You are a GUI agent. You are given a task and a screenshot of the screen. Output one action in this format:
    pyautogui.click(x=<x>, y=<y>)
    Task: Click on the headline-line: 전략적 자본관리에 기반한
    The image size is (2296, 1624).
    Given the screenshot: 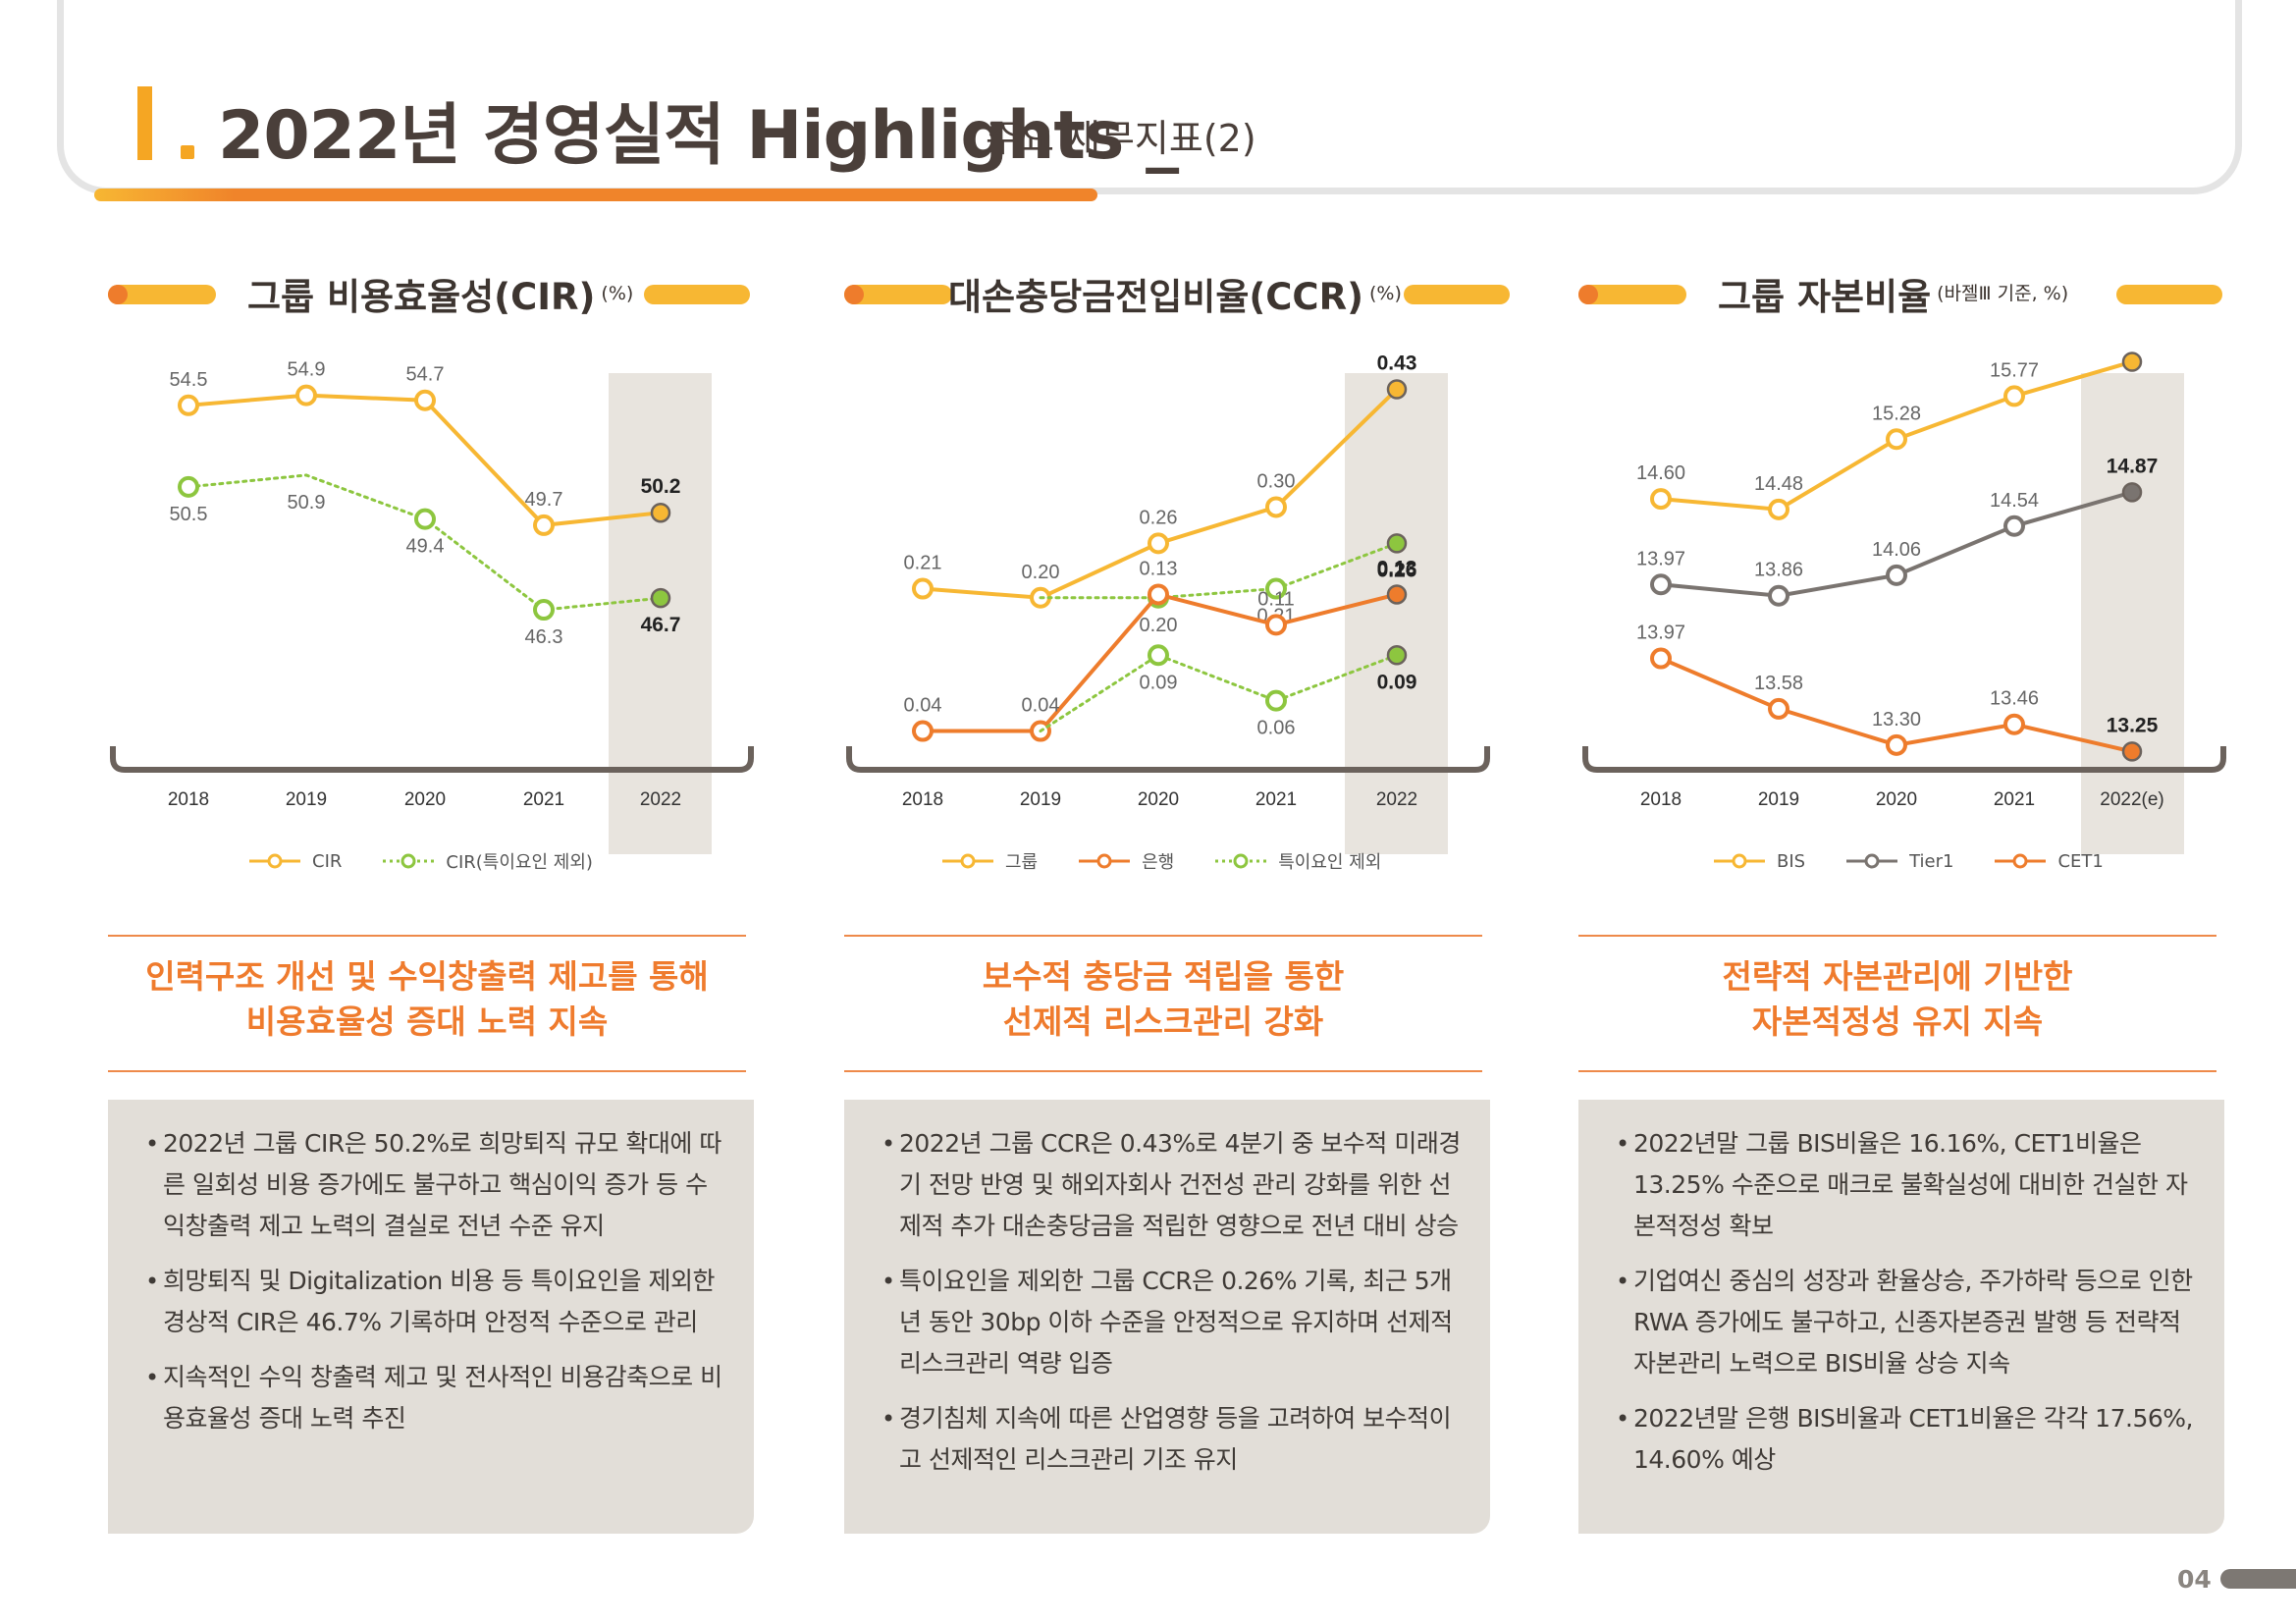 What is the action you would take?
    pyautogui.click(x=1897, y=976)
    